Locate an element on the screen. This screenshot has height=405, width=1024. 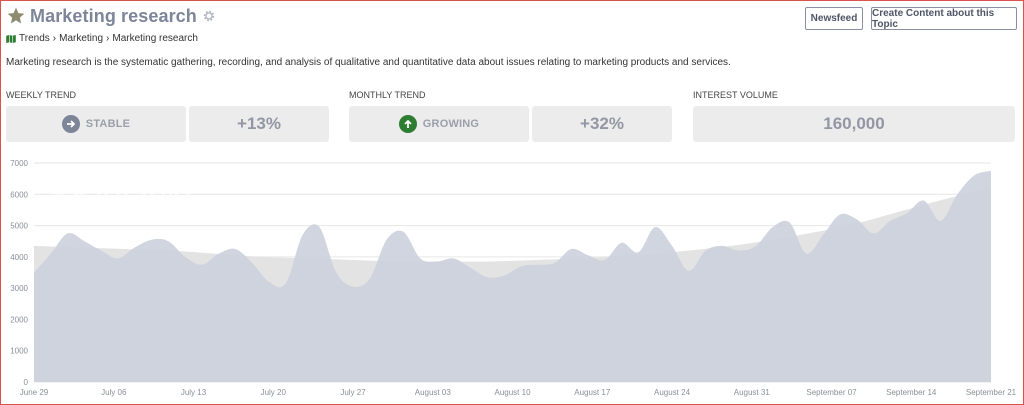
interest-volume-value: 160,000 is located at coordinates (854, 123).